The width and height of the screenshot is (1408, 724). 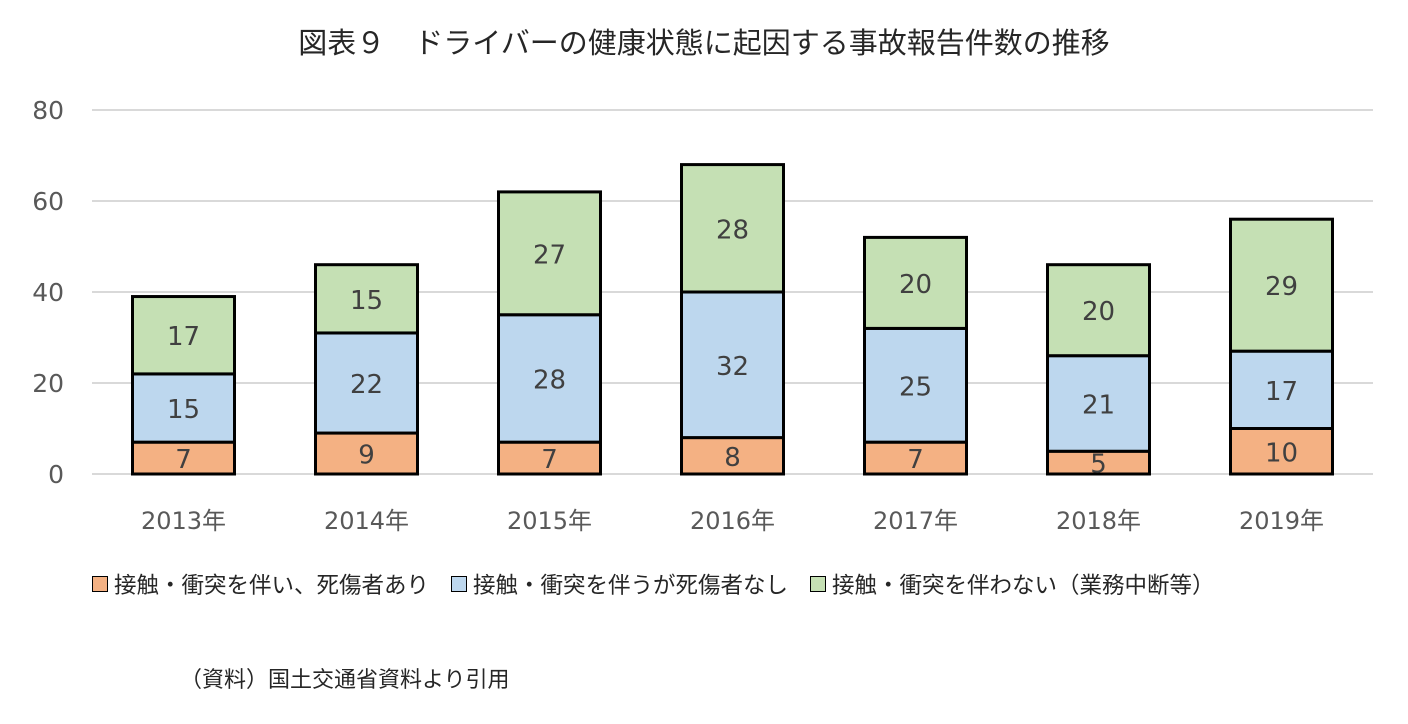 What do you see at coordinates (704, 43) in the screenshot?
I see `chart-title: 図表９ ドライバーの健康状態に起因する事故報告件数の推移` at bounding box center [704, 43].